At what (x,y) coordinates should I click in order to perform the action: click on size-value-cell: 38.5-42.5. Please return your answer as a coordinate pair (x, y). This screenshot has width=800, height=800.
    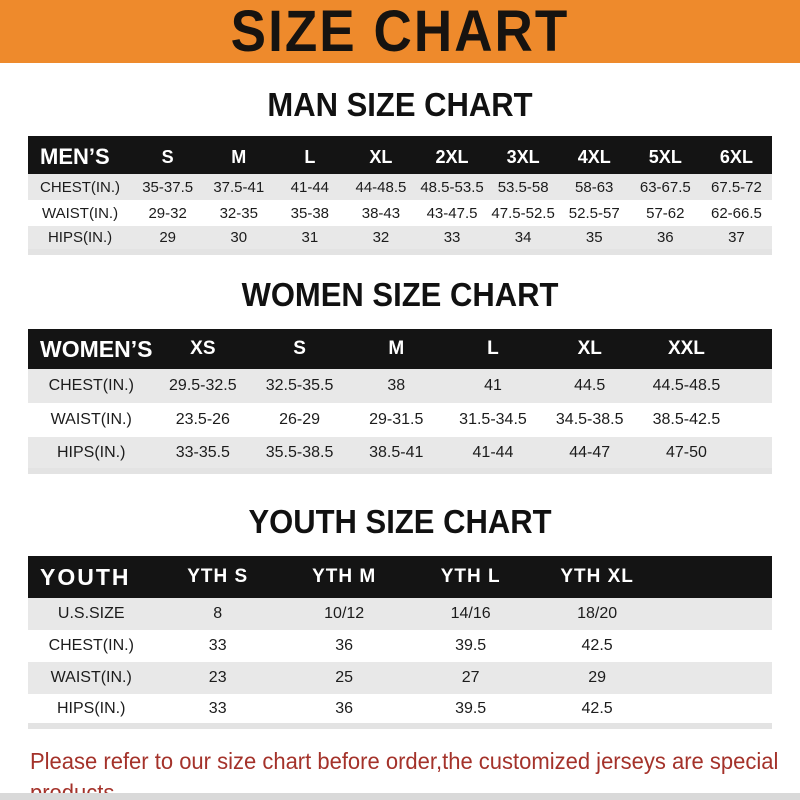
    Looking at the image, I should click on (686, 419).